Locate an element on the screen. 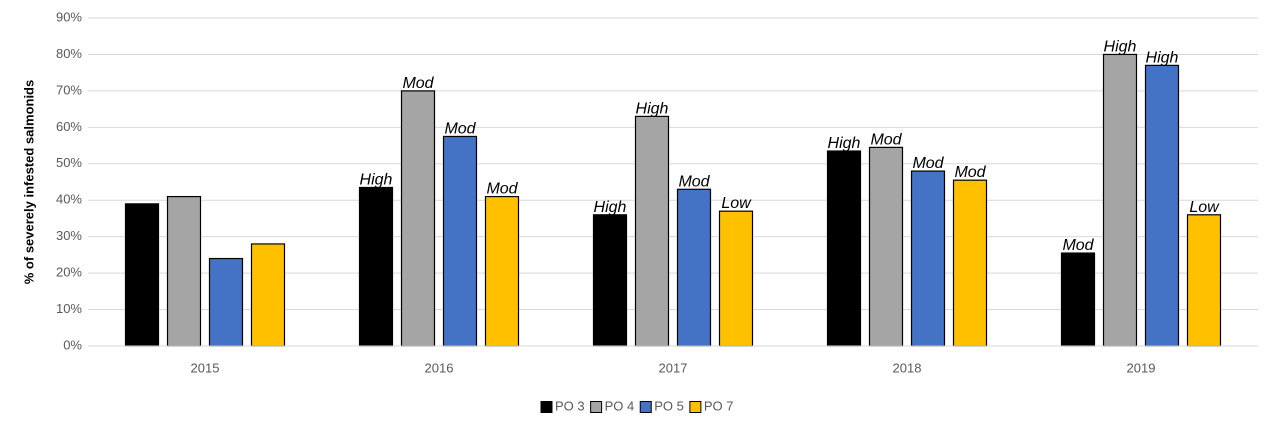 The image size is (1264, 433). y-tick-label: 50% is located at coordinates (69, 162).